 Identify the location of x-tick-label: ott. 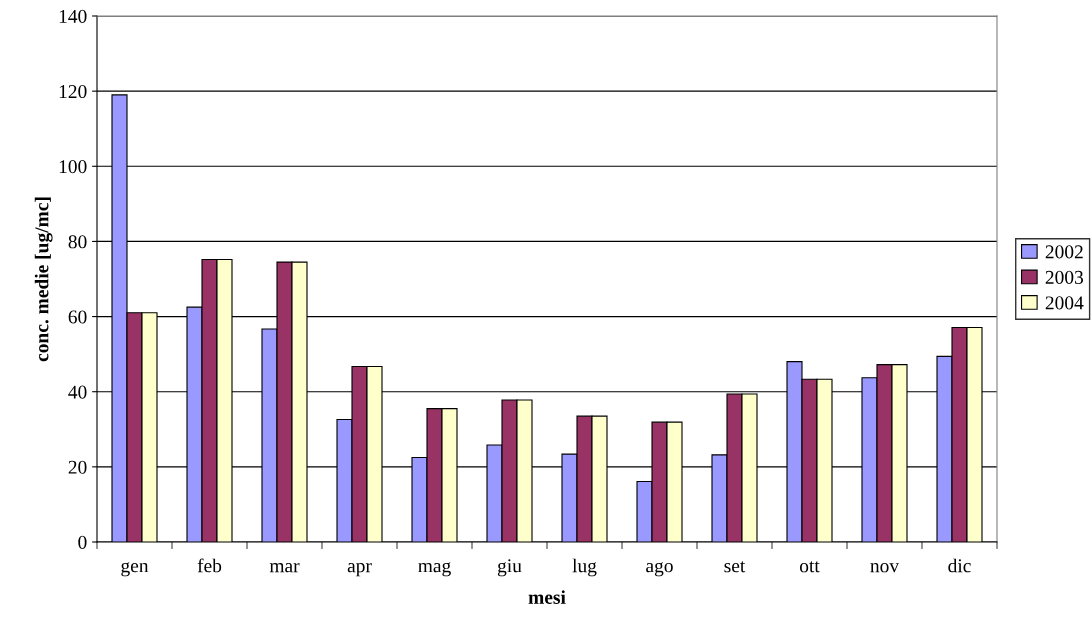
(809, 567).